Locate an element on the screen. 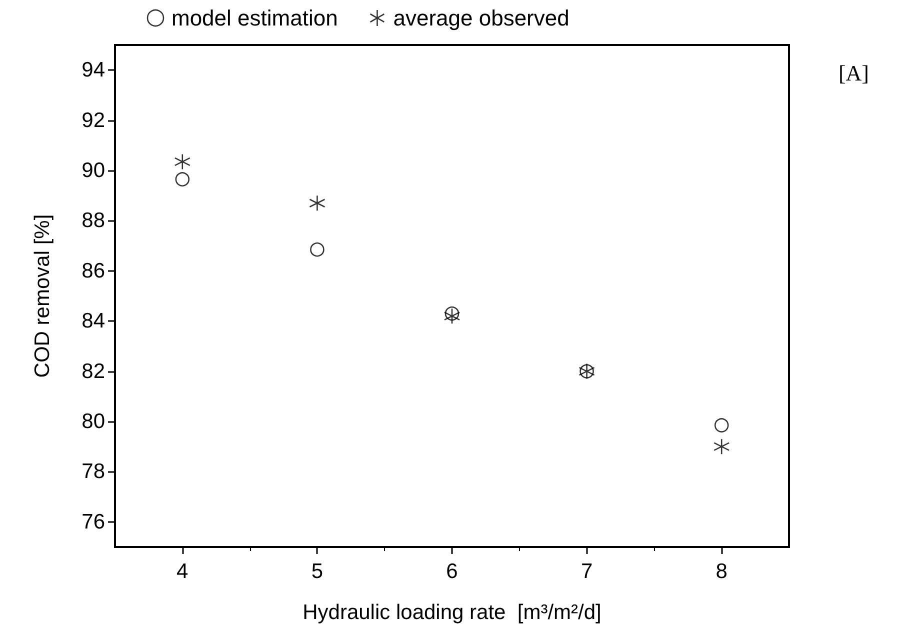 The width and height of the screenshot is (907, 642). y-tick-label: 76 is located at coordinates (93, 522).